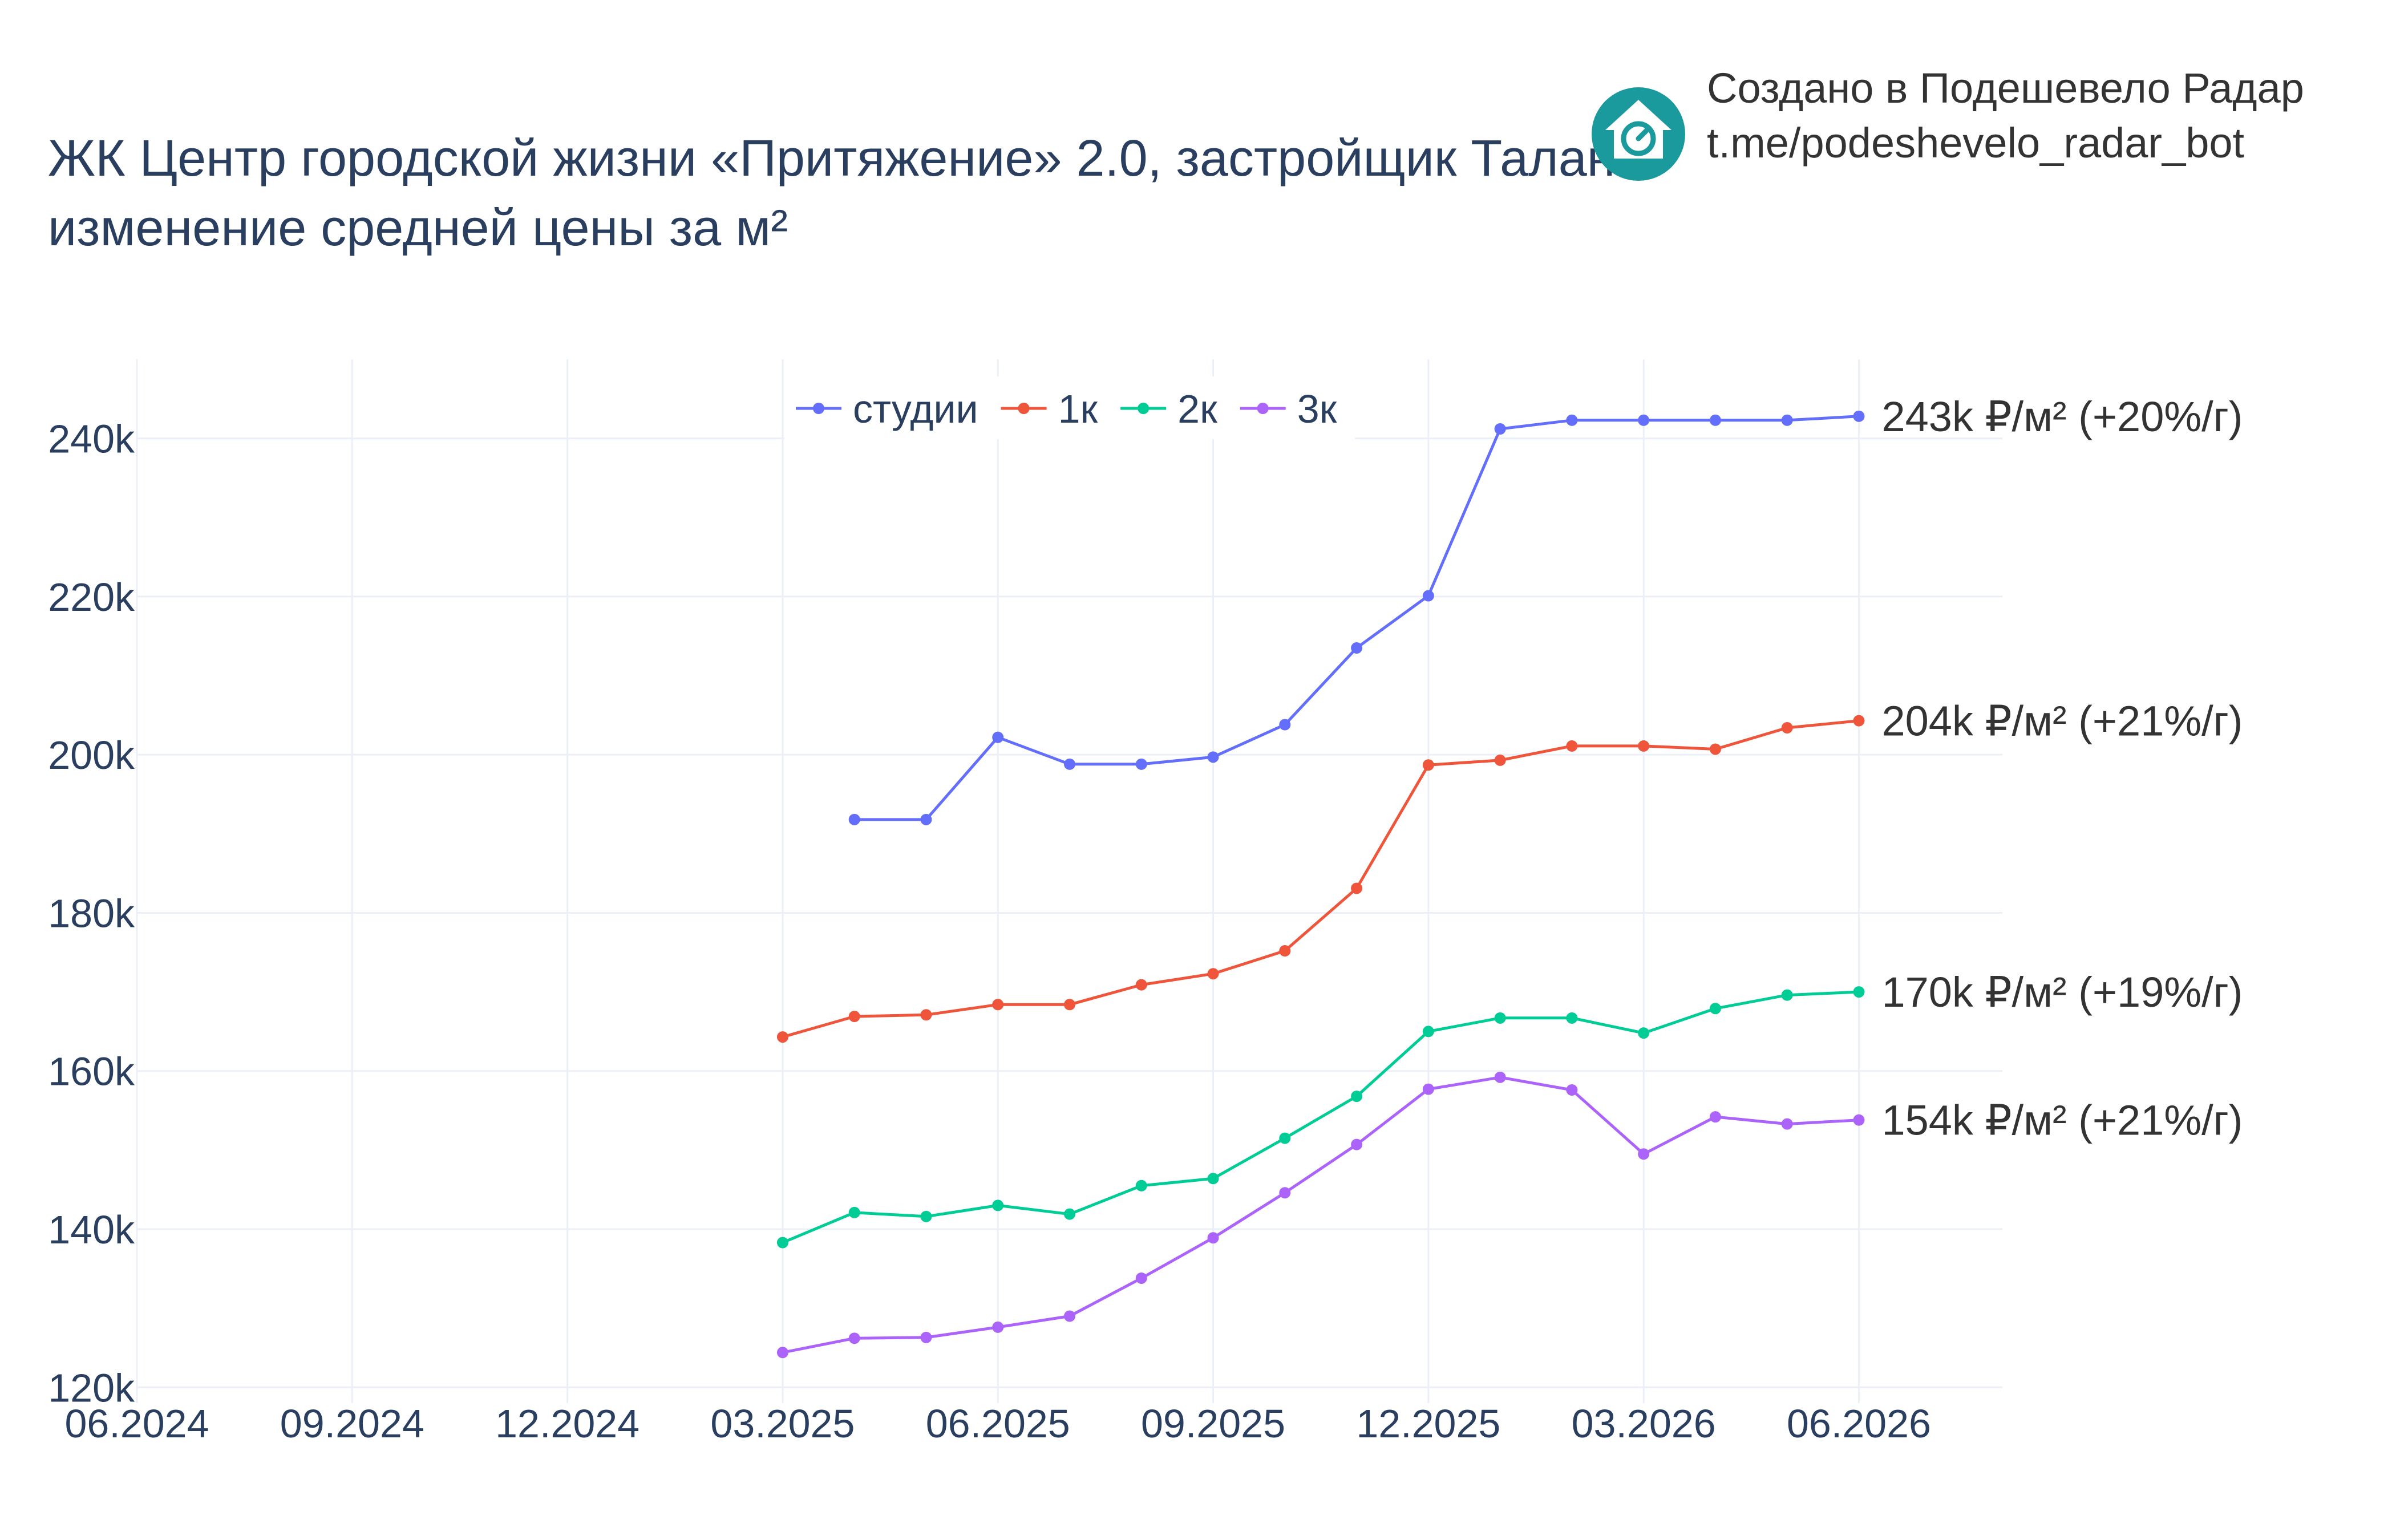  What do you see at coordinates (567, 1423) in the screenshot?
I see `x-tick-label: 12.2024` at bounding box center [567, 1423].